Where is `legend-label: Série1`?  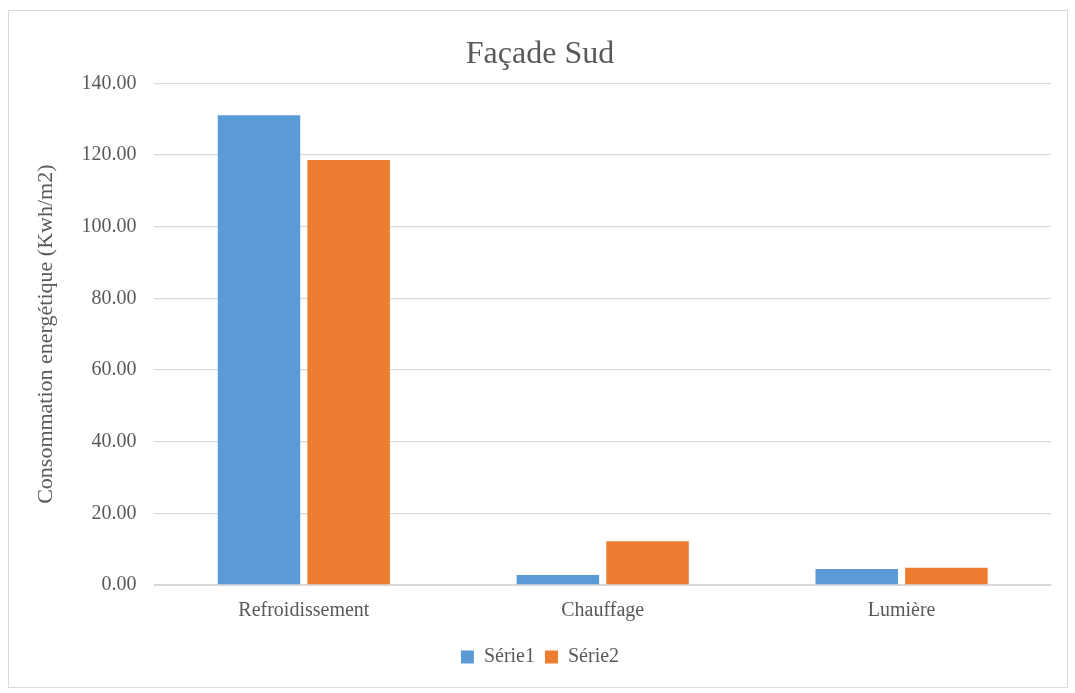 legend-label: Série1 is located at coordinates (509, 655).